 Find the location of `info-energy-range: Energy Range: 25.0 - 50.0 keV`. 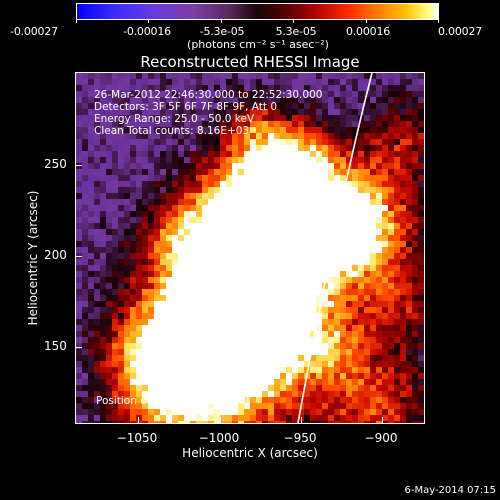

info-energy-range: Energy Range: 25.0 - 50.0 keV is located at coordinates (174, 119).